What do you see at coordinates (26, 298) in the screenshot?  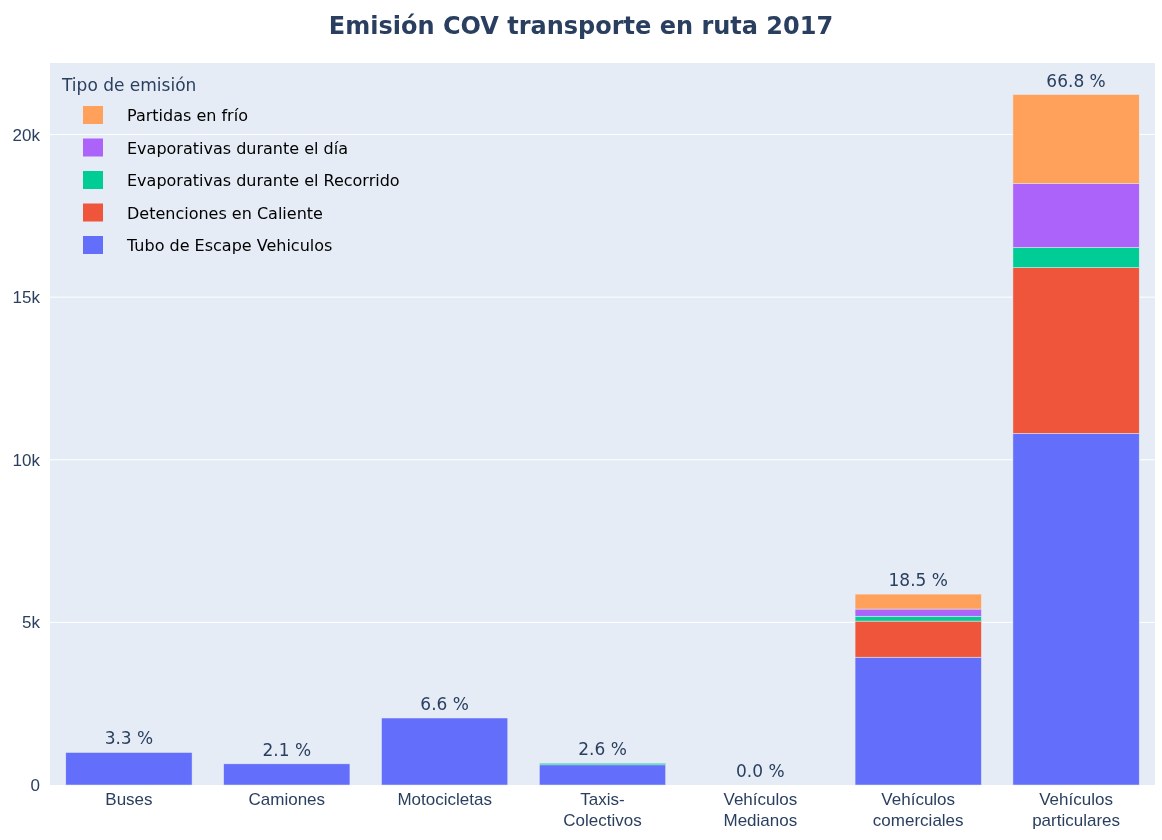 I see `y-tick-label: 15k` at bounding box center [26, 298].